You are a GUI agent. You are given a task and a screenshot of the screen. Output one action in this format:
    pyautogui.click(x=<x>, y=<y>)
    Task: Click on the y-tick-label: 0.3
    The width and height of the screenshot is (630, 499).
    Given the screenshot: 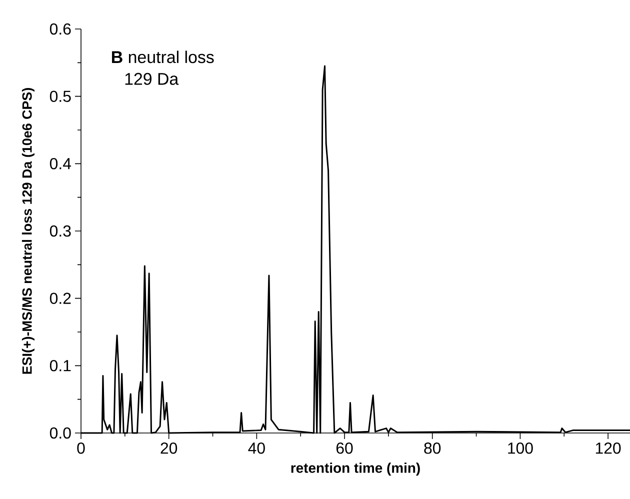 What is the action you would take?
    pyautogui.click(x=60, y=231)
    